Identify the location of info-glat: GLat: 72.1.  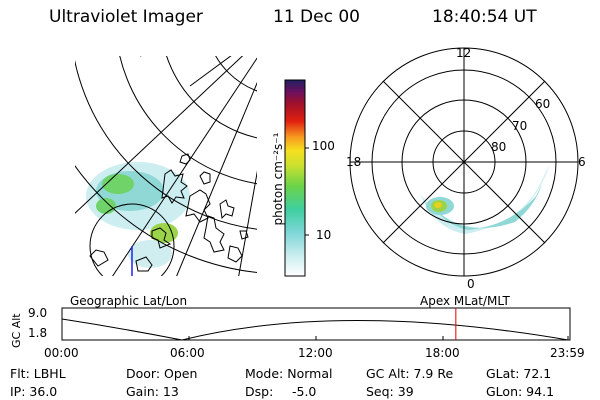
(519, 373).